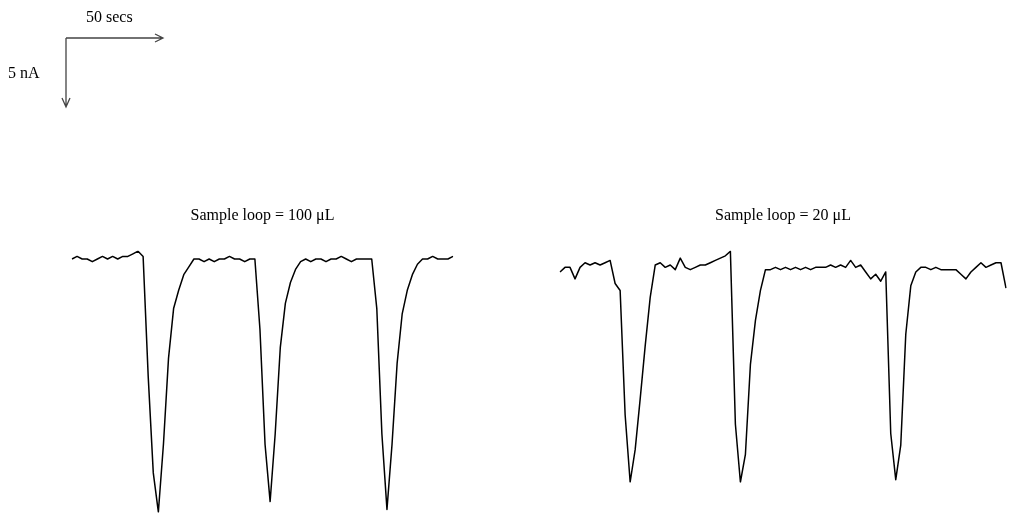 The image size is (1024, 520). I want to click on chart-title: Sample loop = 100 μL, so click(262, 214).